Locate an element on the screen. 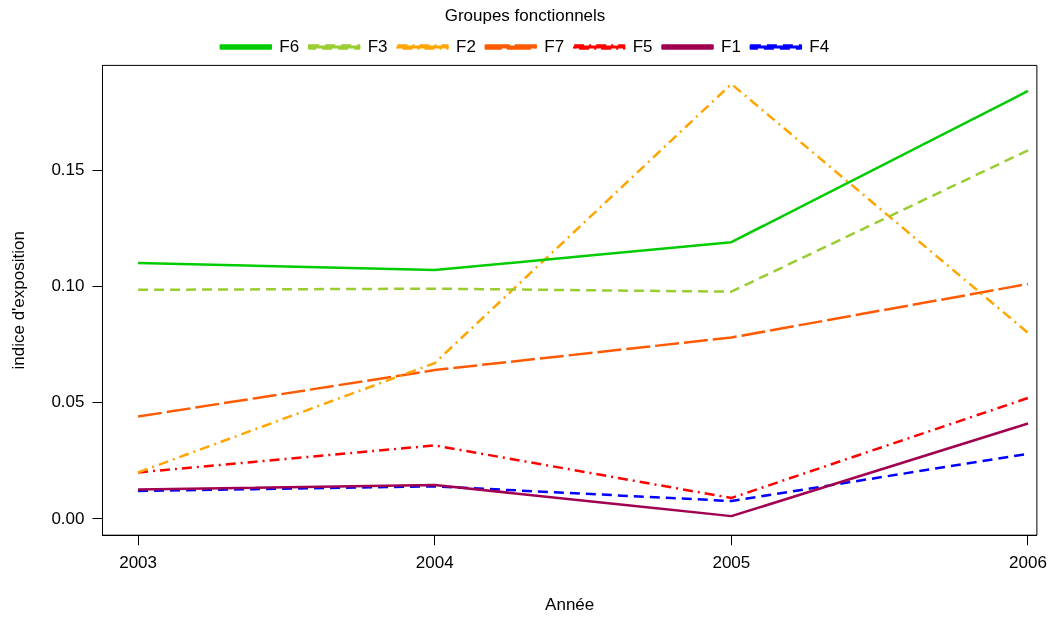  legend-label: F1 is located at coordinates (731, 46).